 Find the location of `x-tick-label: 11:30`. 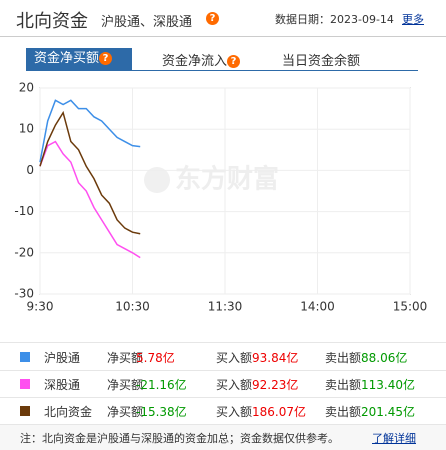

x-tick-label: 11:30 is located at coordinates (225, 307).